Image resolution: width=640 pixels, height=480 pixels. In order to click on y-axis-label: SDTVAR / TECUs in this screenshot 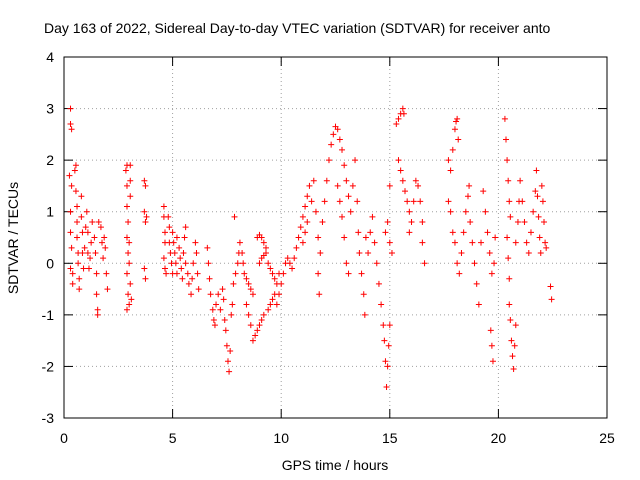, I will do `click(13, 238)`.